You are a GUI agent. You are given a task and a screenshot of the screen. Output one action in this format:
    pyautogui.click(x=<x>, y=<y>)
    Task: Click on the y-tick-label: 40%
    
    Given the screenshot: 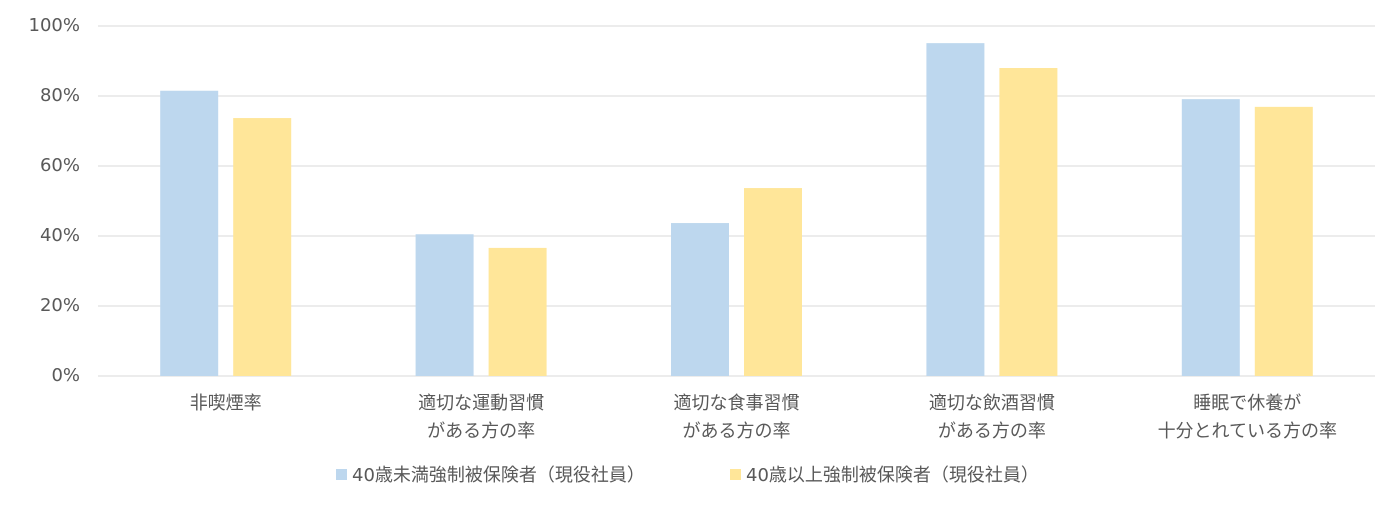 What is the action you would take?
    pyautogui.click(x=60, y=235)
    